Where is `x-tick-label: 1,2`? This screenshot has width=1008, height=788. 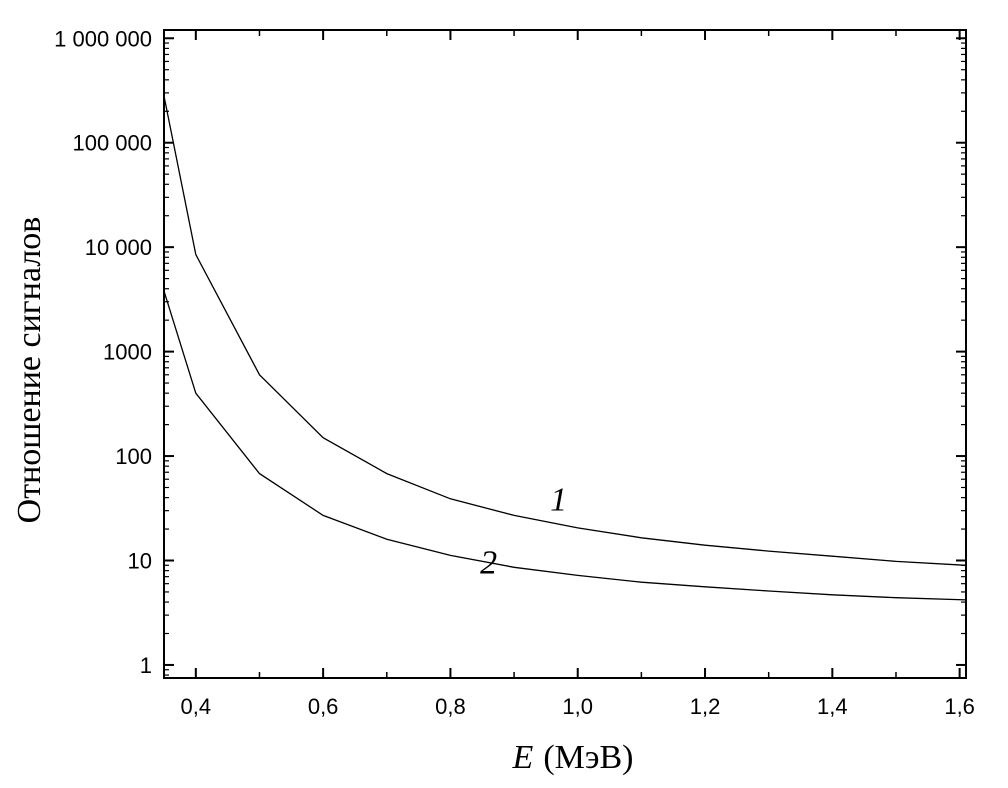
x-tick-label: 1,2 is located at coordinates (705, 706).